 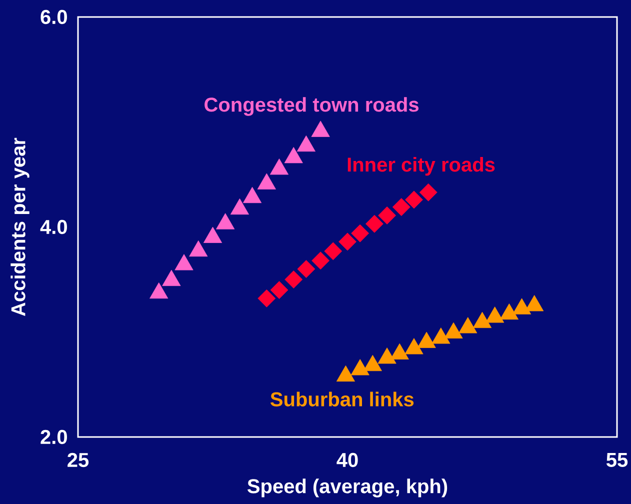 I want to click on x-tick-label: 25, so click(x=78, y=460).